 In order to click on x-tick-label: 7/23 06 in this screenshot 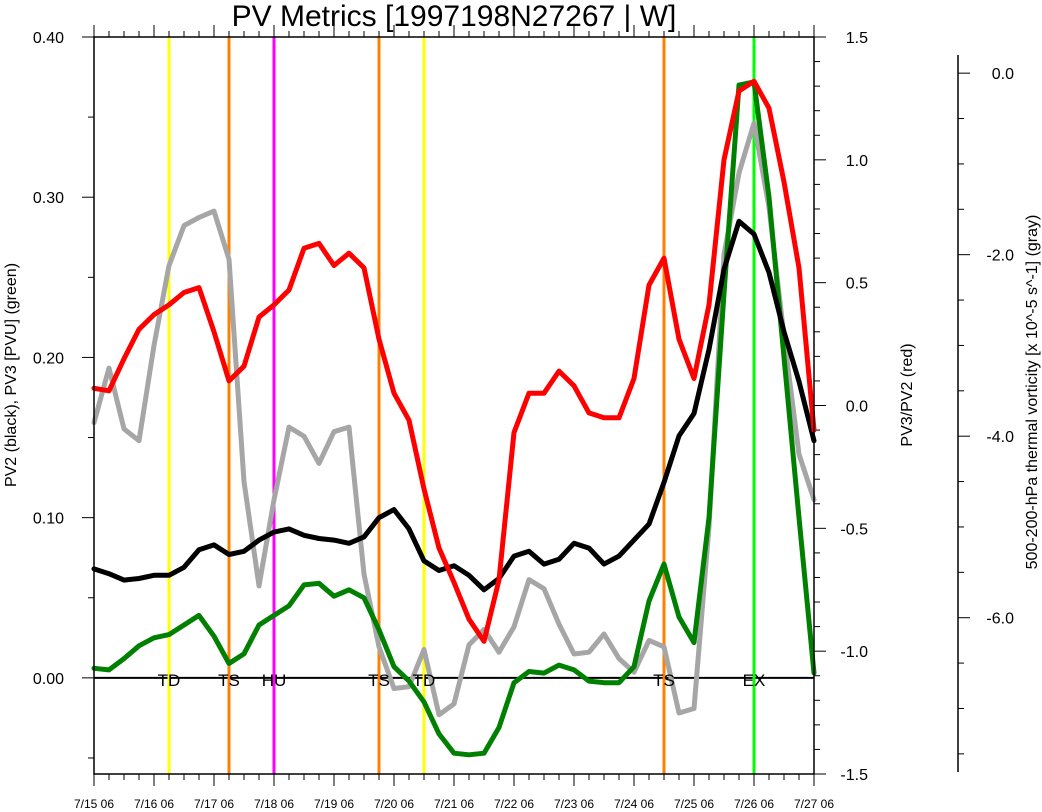, I will do `click(574, 804)`.